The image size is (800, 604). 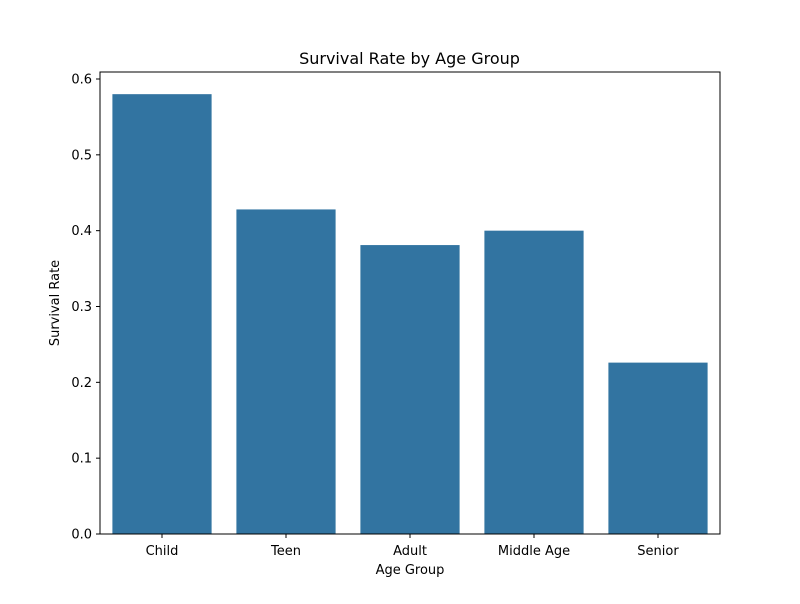 What do you see at coordinates (285, 551) in the screenshot?
I see `x-tick-label: Teen` at bounding box center [285, 551].